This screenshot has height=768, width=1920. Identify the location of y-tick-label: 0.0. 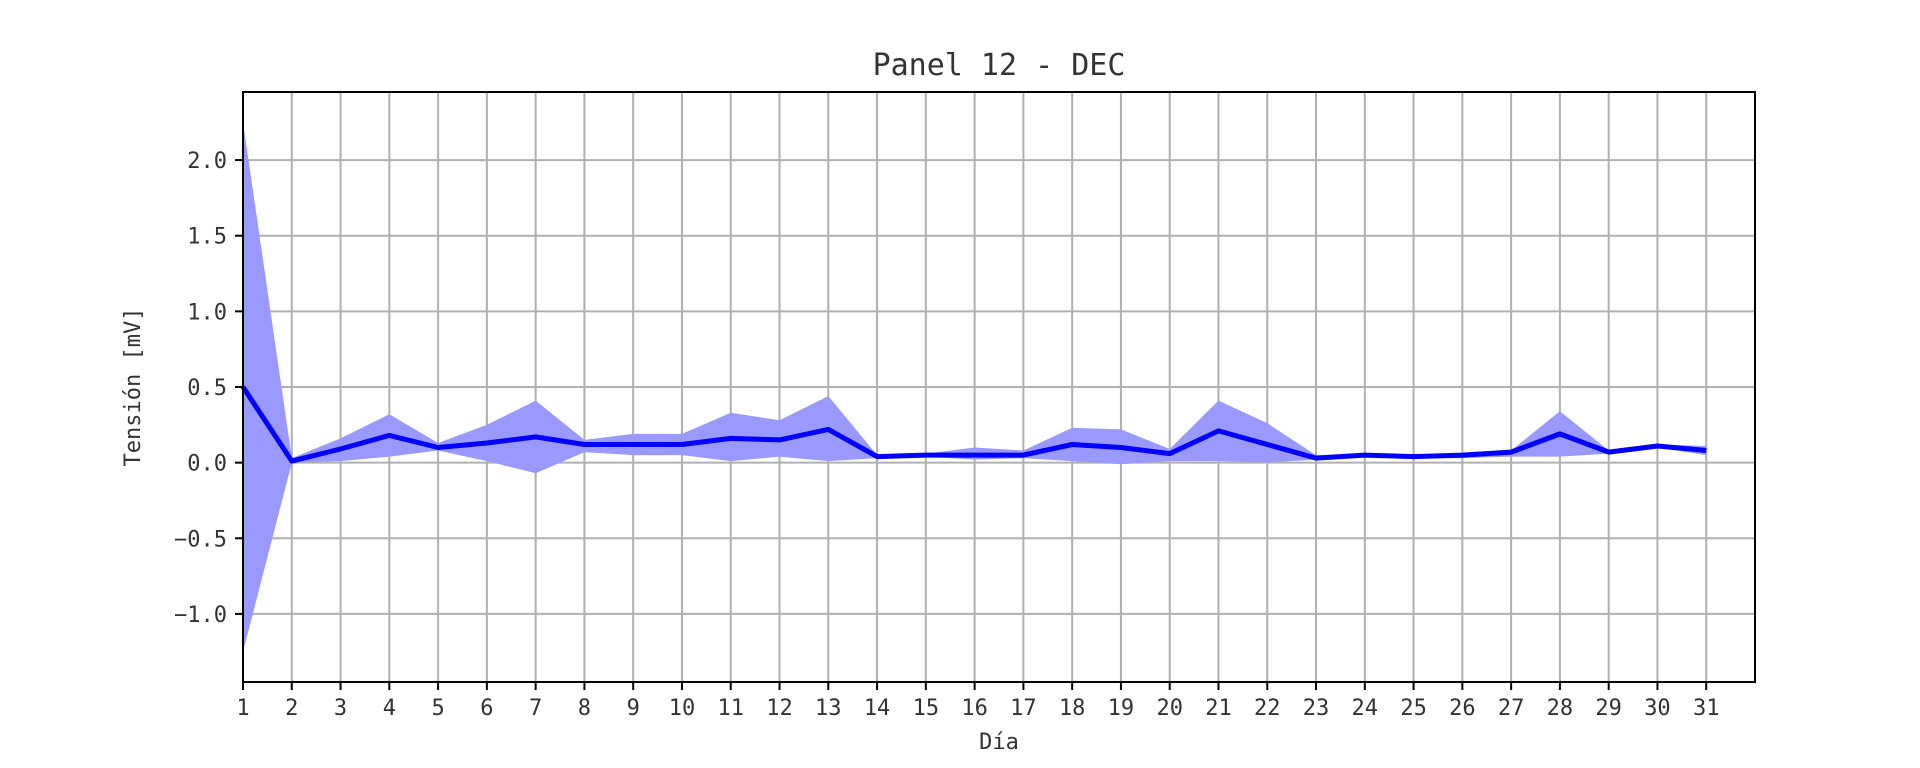
(207, 464).